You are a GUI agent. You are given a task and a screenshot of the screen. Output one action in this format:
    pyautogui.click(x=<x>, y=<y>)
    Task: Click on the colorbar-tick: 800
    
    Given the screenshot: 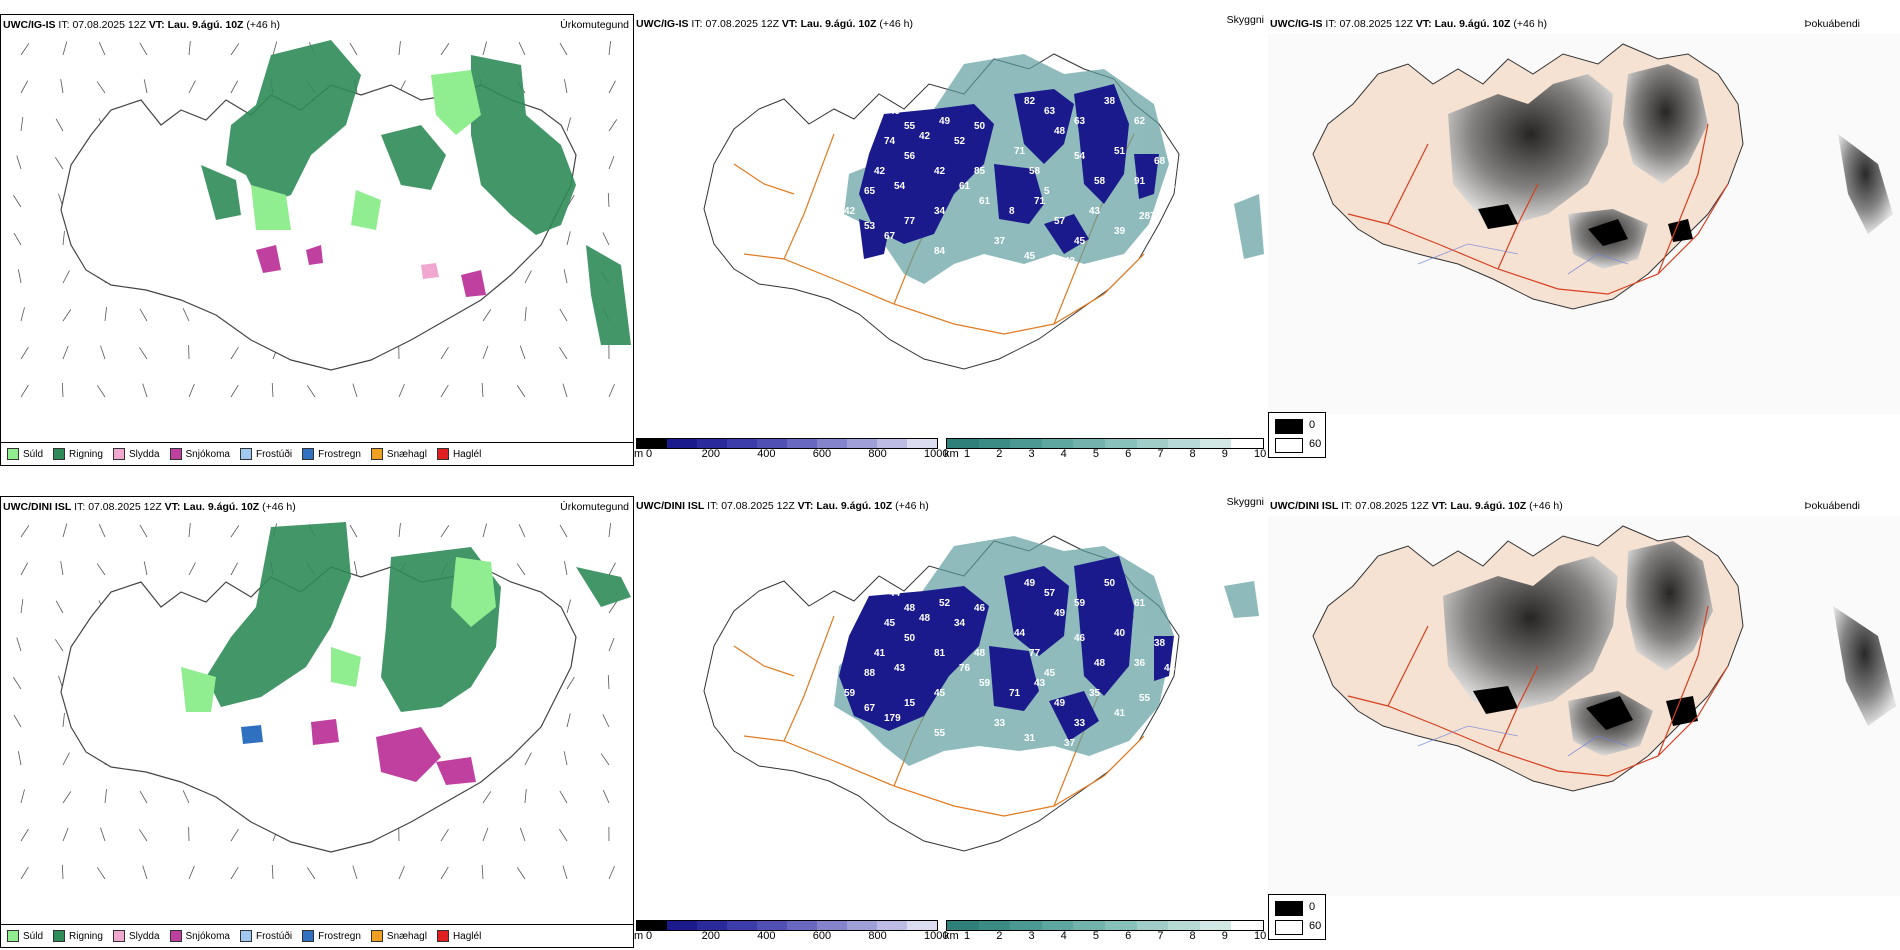 What is the action you would take?
    pyautogui.click(x=877, y=936)
    